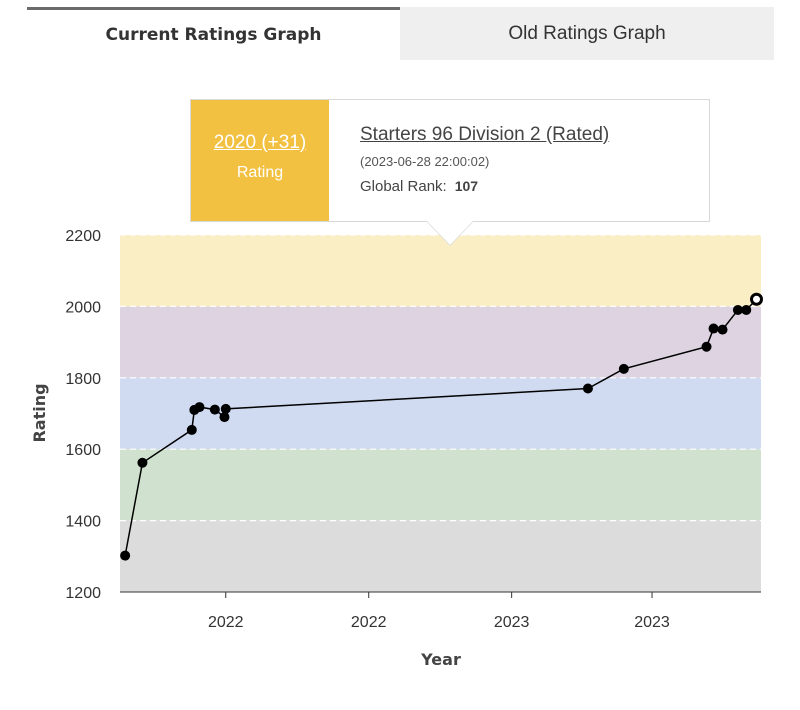 Image resolution: width=800 pixels, height=710 pixels. Describe the element at coordinates (260, 142) in the screenshot. I see `tooltip-rating-link: 2020 (+31)` at that location.